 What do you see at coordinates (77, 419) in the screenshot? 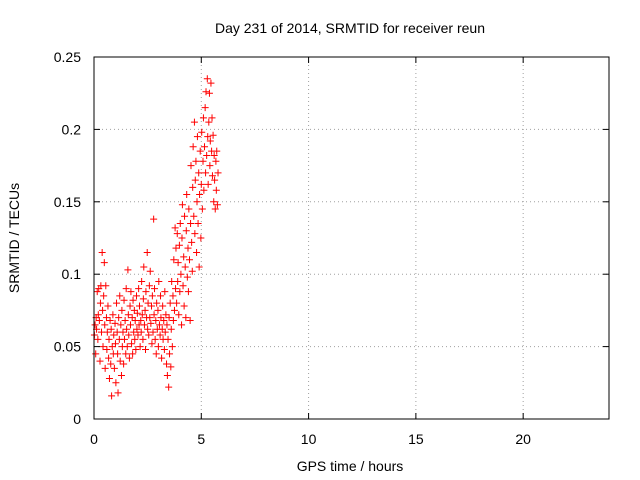
I see `y-tick-label: 0` at bounding box center [77, 419].